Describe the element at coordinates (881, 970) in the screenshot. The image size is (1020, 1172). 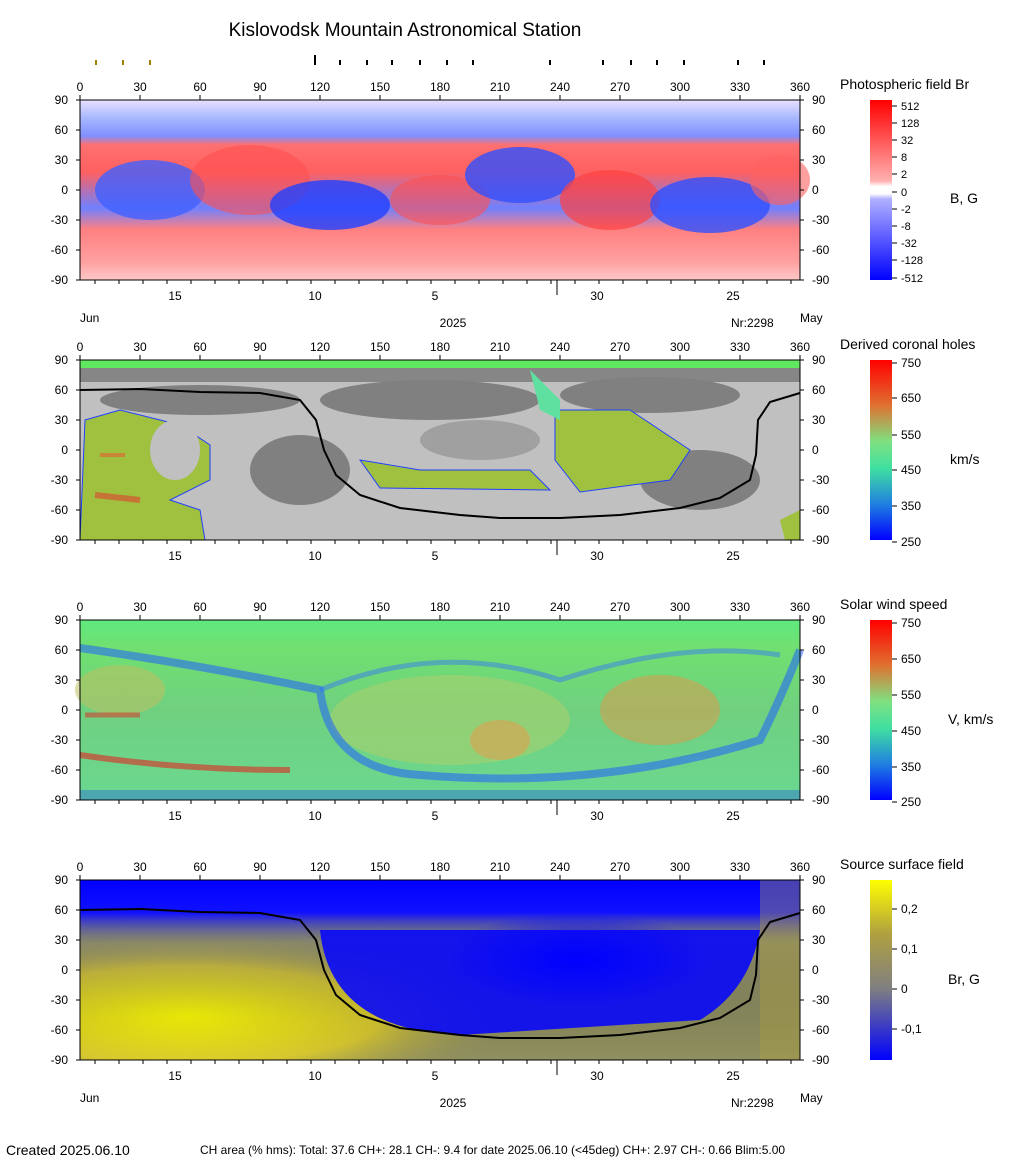
I see `colorbar-source-surface` at that location.